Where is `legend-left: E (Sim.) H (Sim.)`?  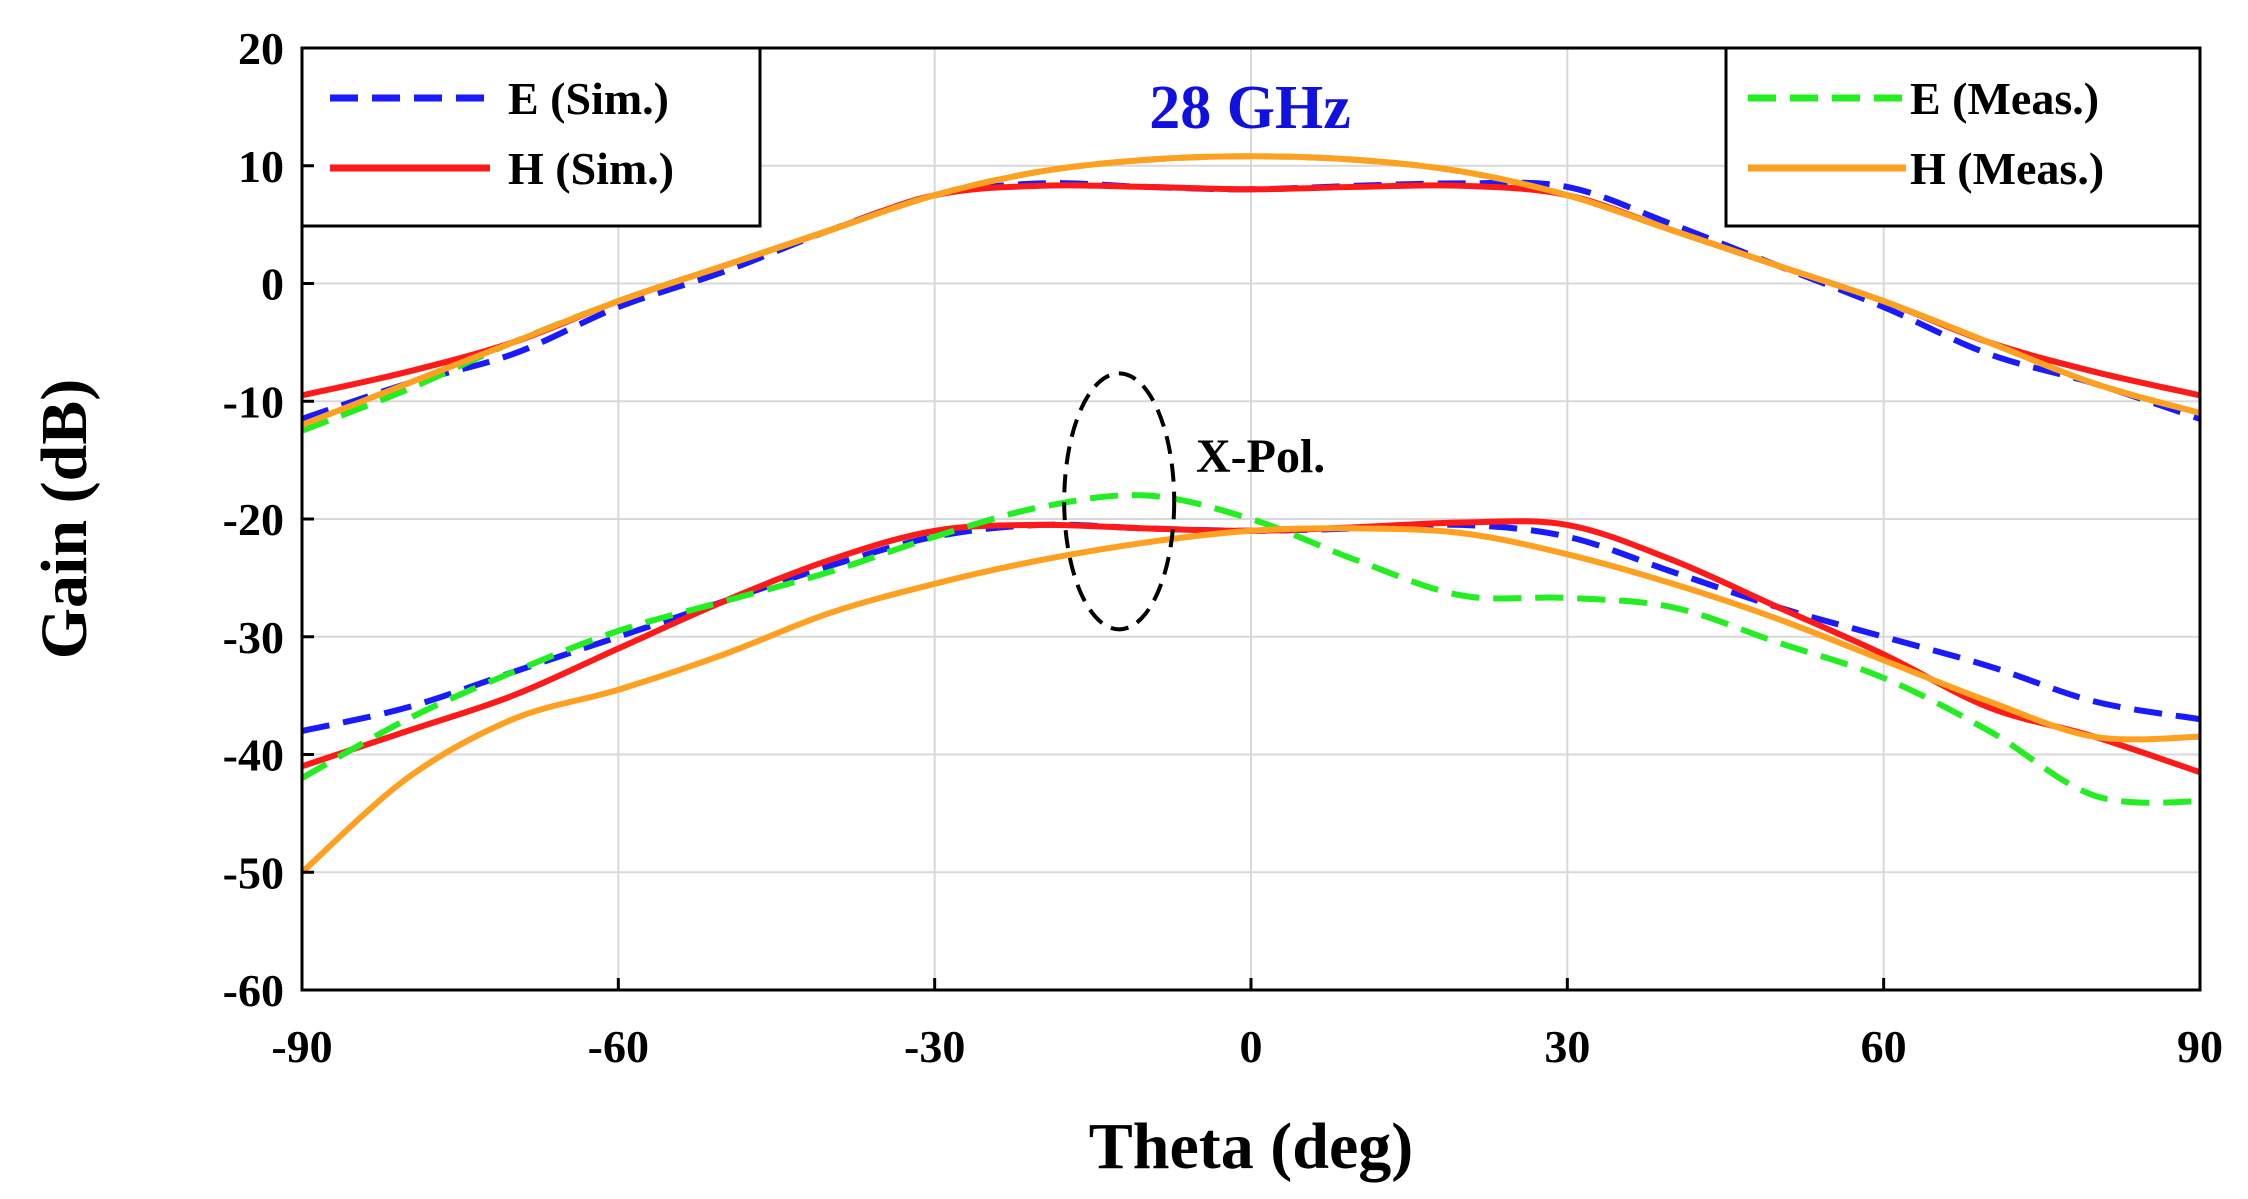
legend-left: E (Sim.) H (Sim.) is located at coordinates (502, 133).